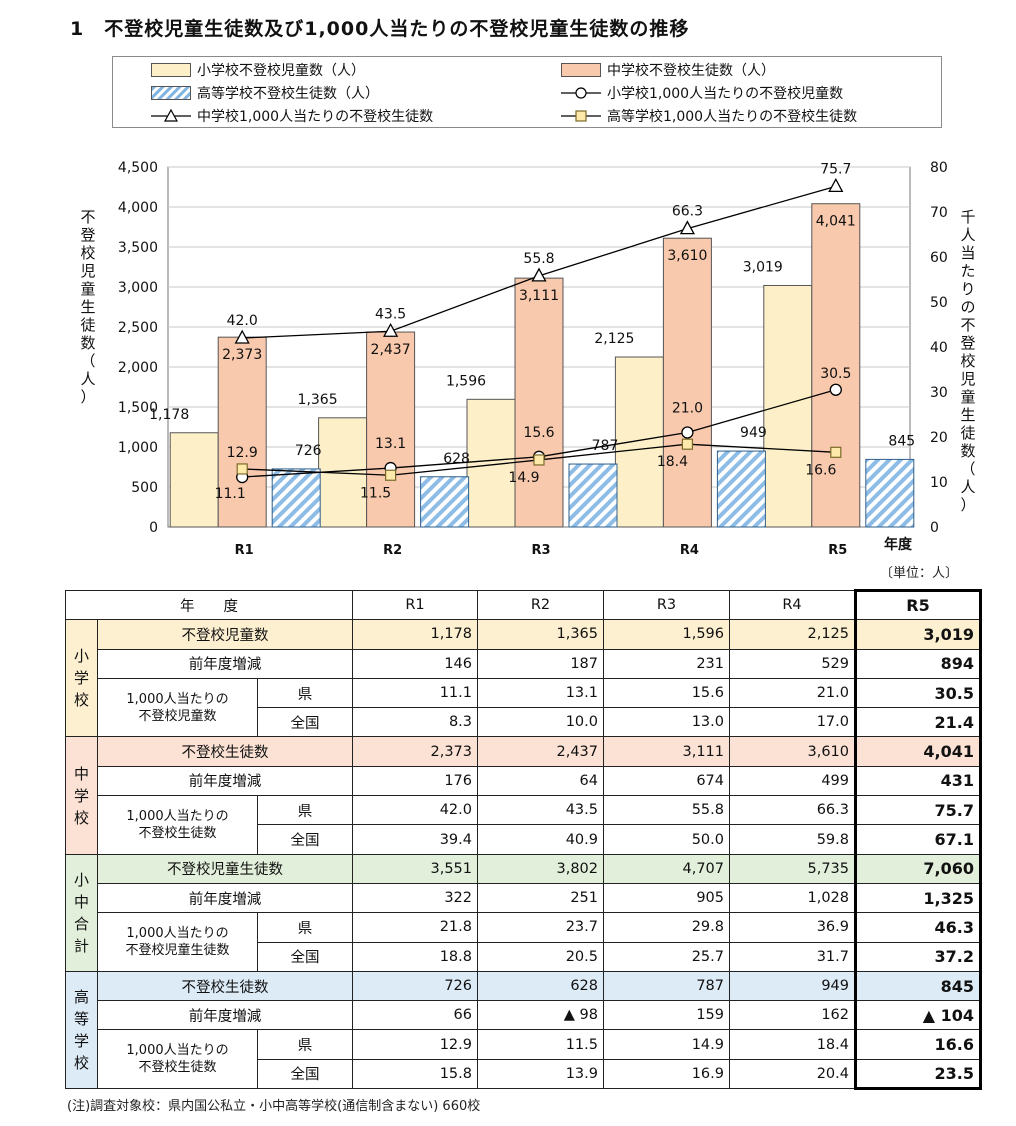 This screenshot has width=1016, height=1126. What do you see at coordinates (666, 868) in the screenshot?
I see `cell-main: 4,707` at bounding box center [666, 868].